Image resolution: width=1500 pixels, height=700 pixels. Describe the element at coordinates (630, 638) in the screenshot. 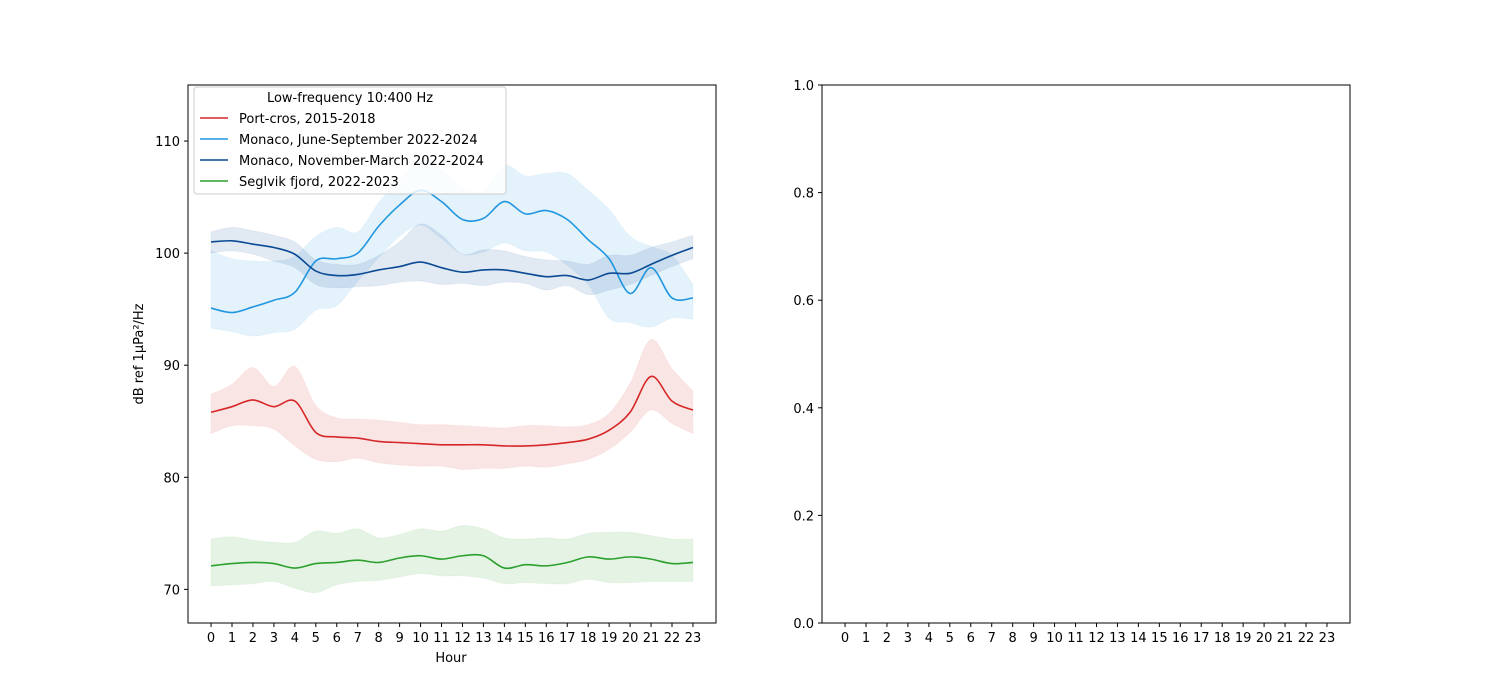

I see `x-tick-label: 20` at that location.